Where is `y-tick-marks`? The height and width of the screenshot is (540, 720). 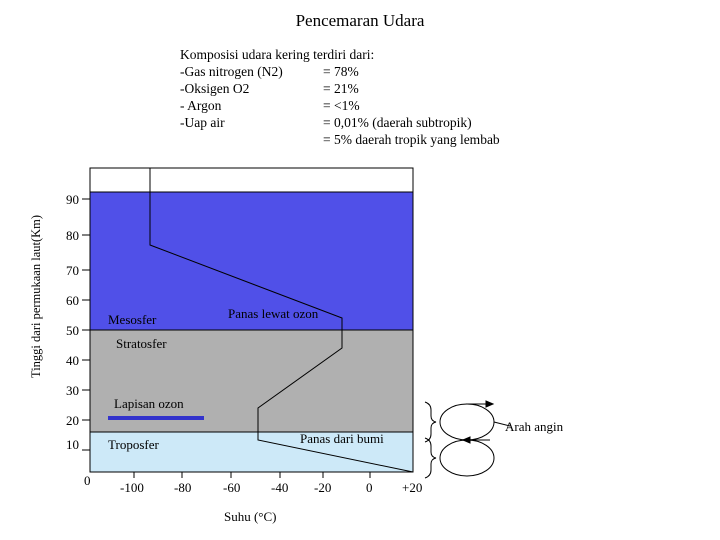
y-tick-marks is located at coordinates (86, 324).